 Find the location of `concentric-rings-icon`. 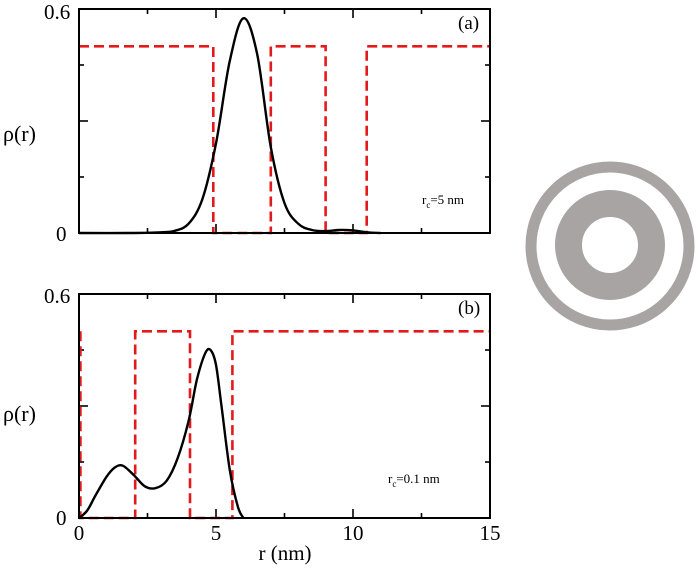

concentric-rings-icon is located at coordinates (610, 246).